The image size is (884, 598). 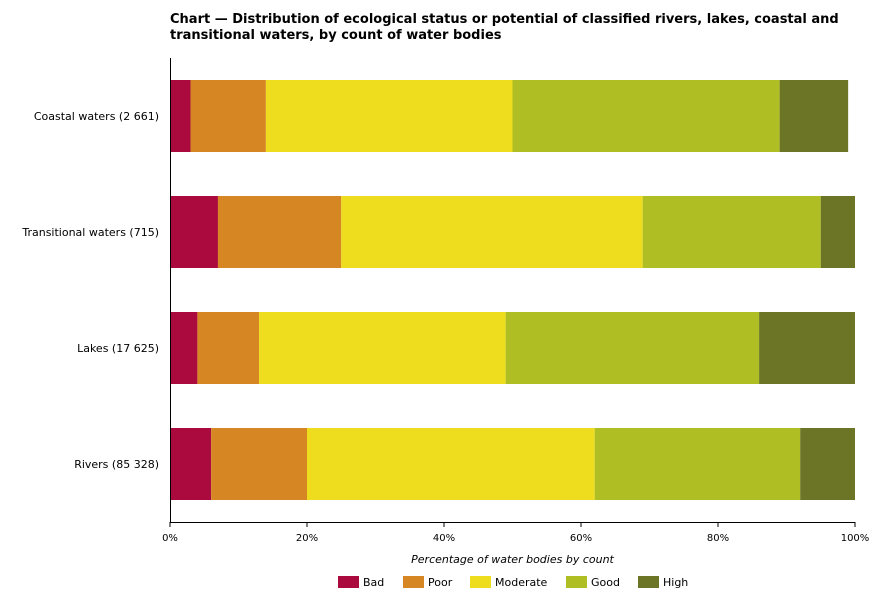 What do you see at coordinates (118, 348) in the screenshot?
I see `category-label: Lakes (17 625)` at bounding box center [118, 348].